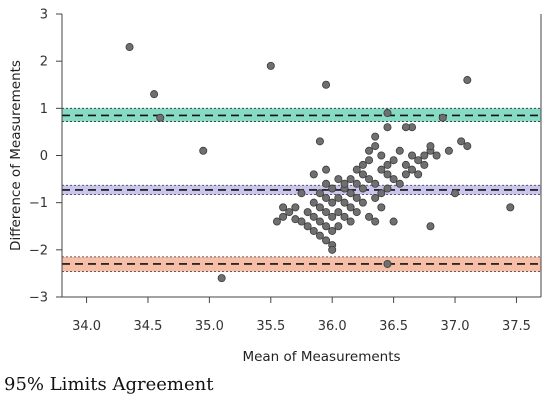 This screenshot has height=404, width=550. Describe the element at coordinates (321, 357) in the screenshot. I see `x-axis-title: Mean of Measurements` at that location.